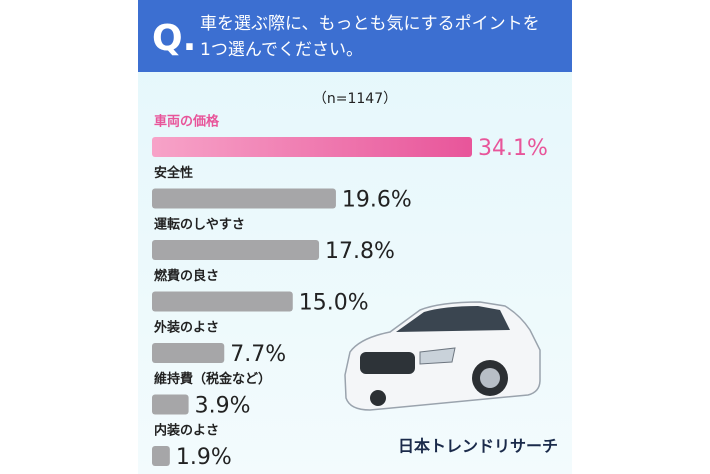  What do you see at coordinates (223, 406) in the screenshot?
I see `value-label: 3.9%` at bounding box center [223, 406].